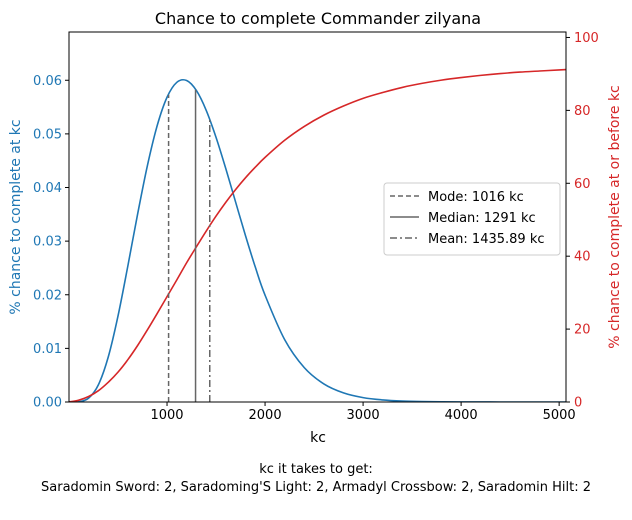  I want to click on y-axis-right-label: % chance to complete at or before kc, so click(615, 216).